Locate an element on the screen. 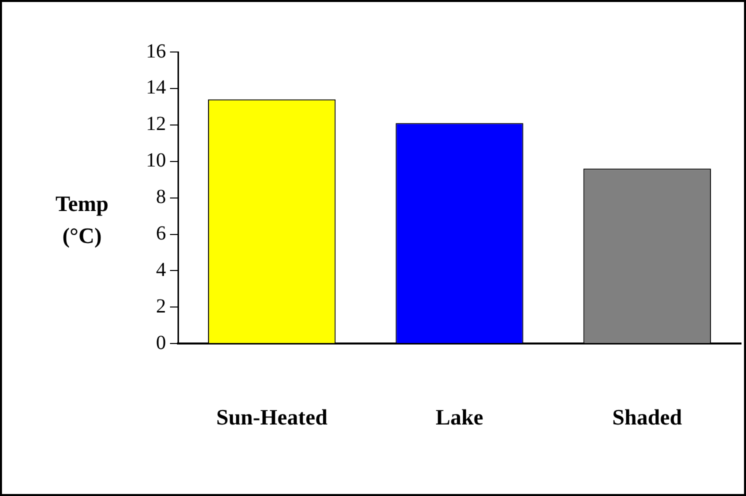  y-axis-title: Temp (°C) is located at coordinates (82, 220).